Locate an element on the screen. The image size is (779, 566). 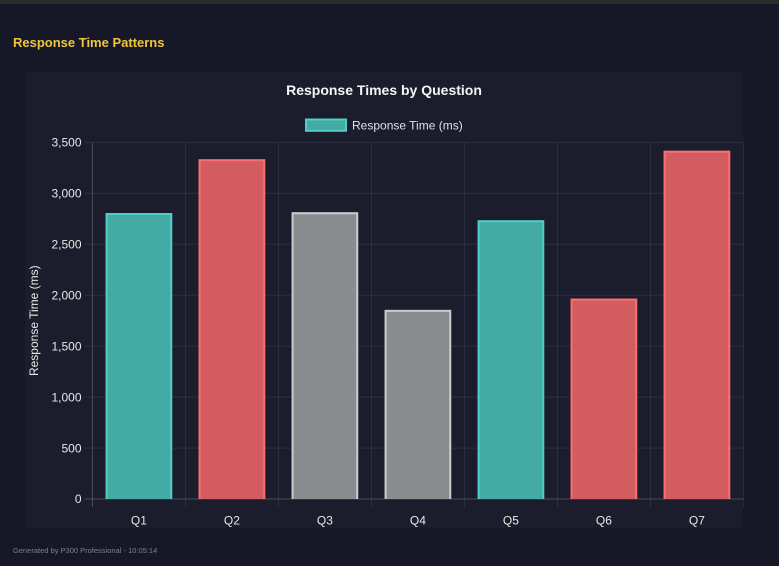
svg-text: 2,500 is located at coordinates (66, 245).